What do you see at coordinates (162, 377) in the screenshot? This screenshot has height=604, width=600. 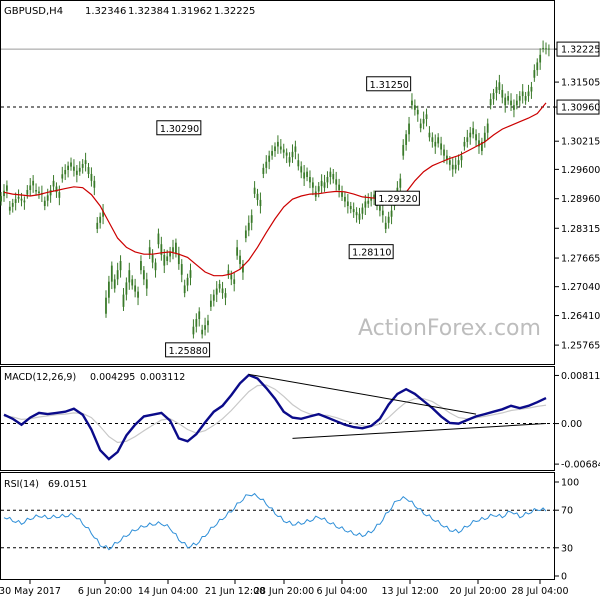 I see `macd-header-value-2: 0.003112` at bounding box center [162, 377].